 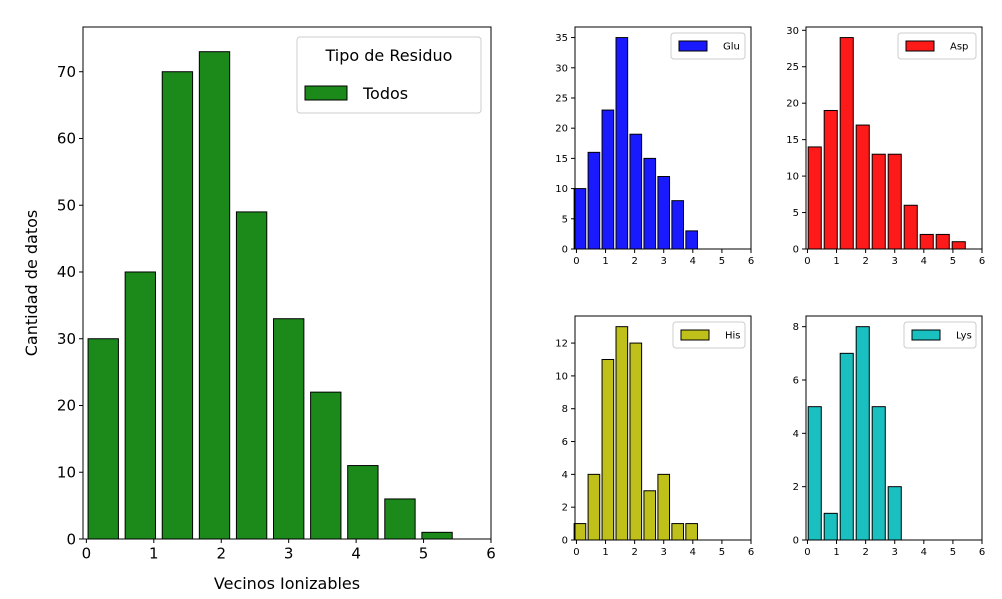 I want to click on x-tick-label-his-0: 0, so click(x=576, y=552).